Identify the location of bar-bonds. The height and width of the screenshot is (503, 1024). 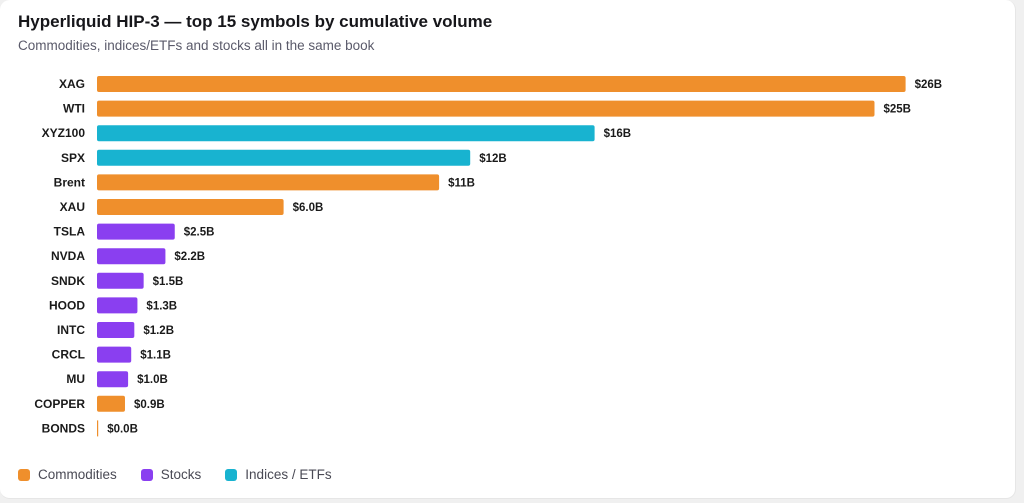
(98, 428).